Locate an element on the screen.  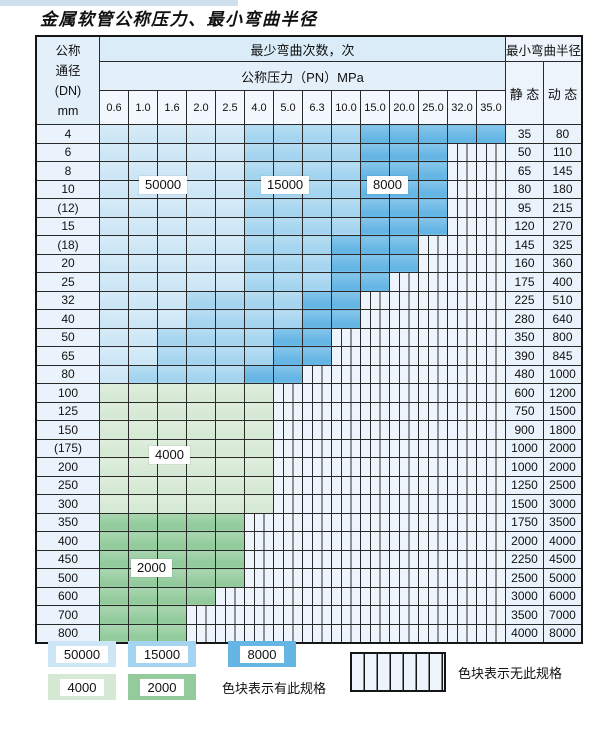
table-row: 6 50 110 is located at coordinates (309, 152).